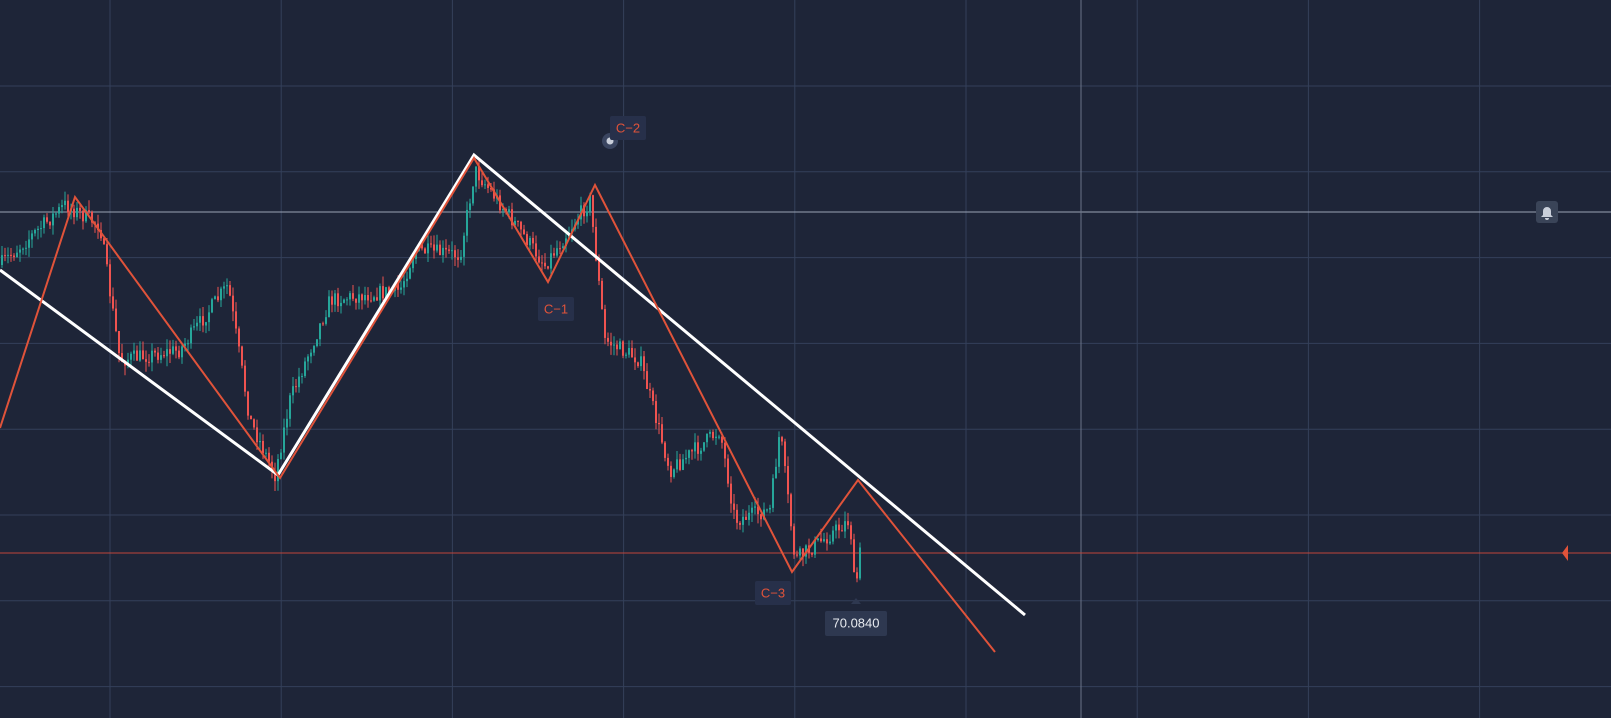 Image resolution: width=1611 pixels, height=718 pixels. I want to click on price-tag: 70.0840, so click(856, 622).